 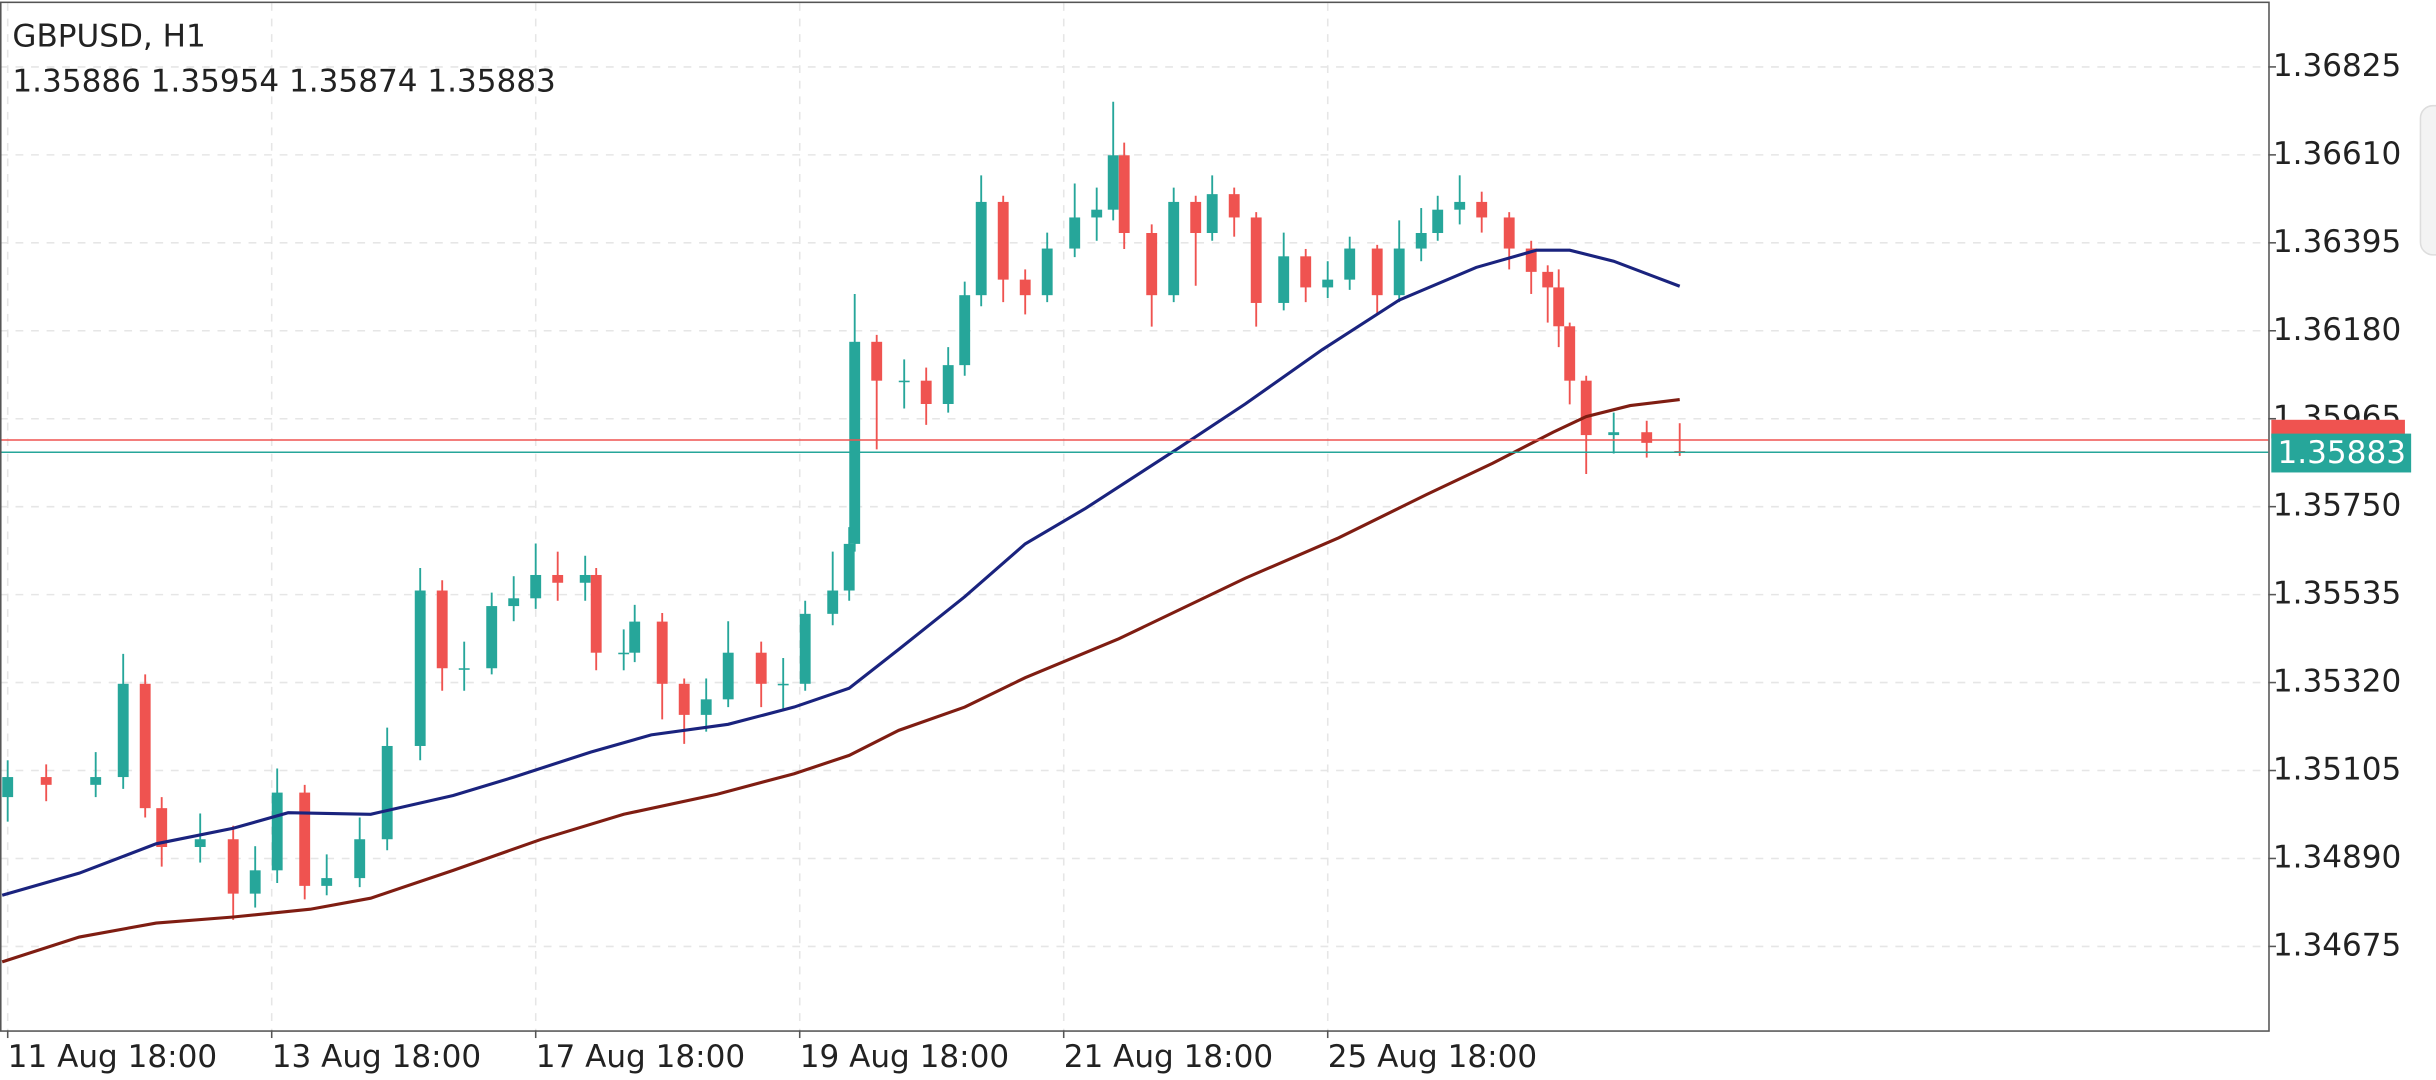 What do you see at coordinates (2337, 770) in the screenshot?
I see `y-tick-label: 1.35105` at bounding box center [2337, 770].